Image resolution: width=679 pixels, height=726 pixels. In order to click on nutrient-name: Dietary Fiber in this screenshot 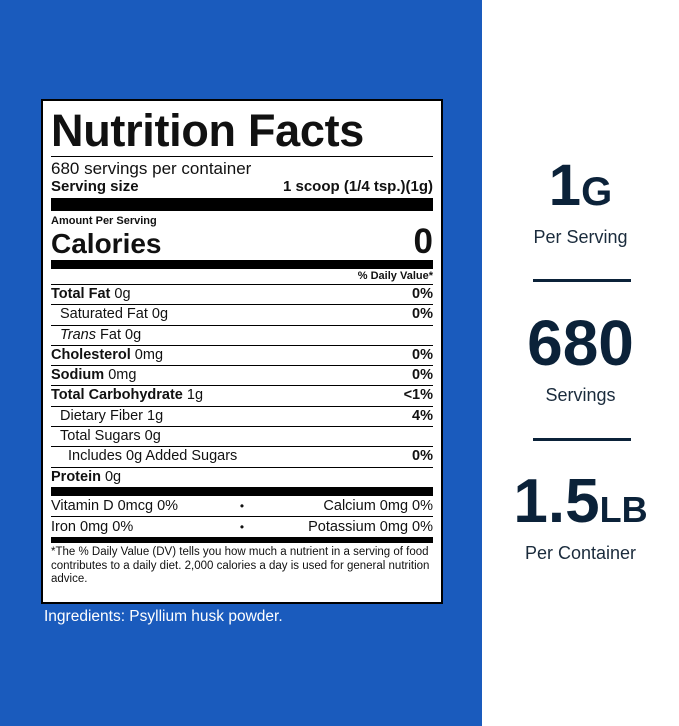, I will do `click(101, 415)`.